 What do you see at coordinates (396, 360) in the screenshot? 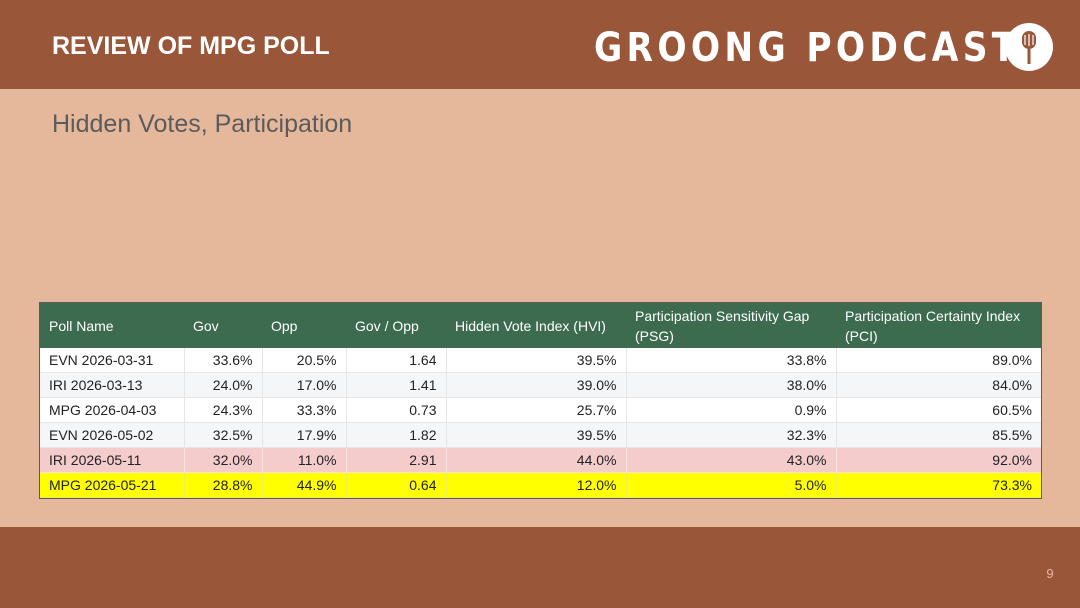
I see `cell-gov-opp: 1.64` at bounding box center [396, 360].